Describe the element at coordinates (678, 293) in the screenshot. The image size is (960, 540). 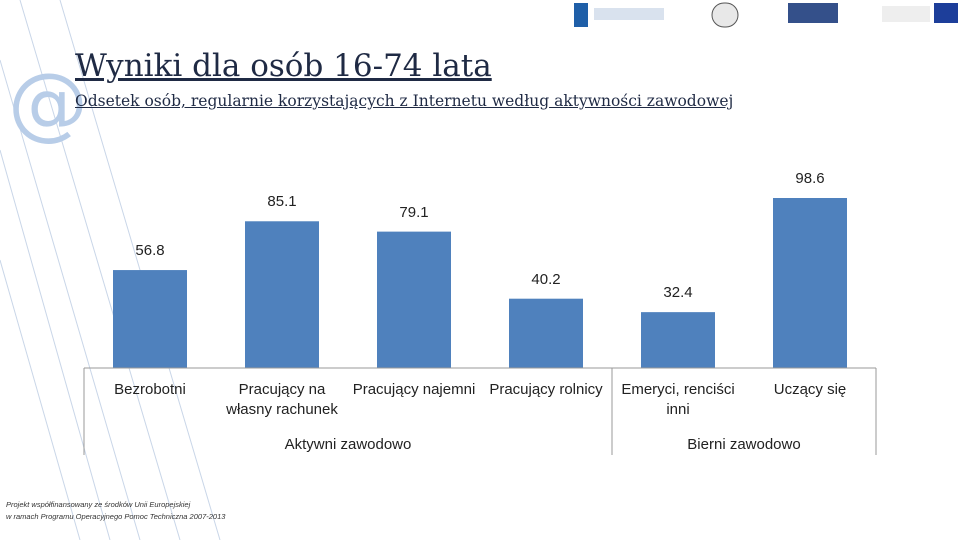
I see `value-label: 32.4` at that location.